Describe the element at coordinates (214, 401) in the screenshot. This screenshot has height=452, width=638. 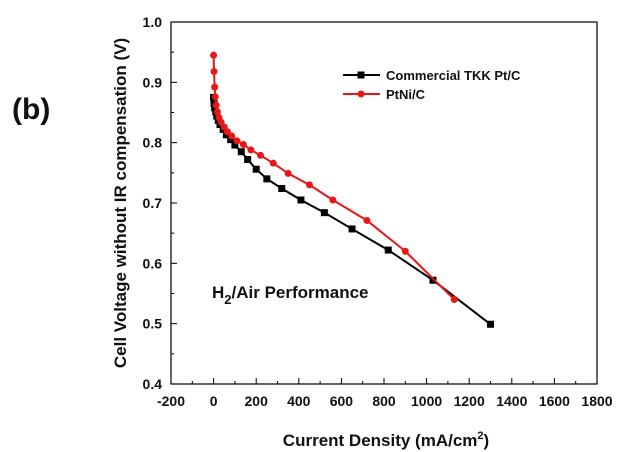
I see `x-tick-label: 0` at that location.